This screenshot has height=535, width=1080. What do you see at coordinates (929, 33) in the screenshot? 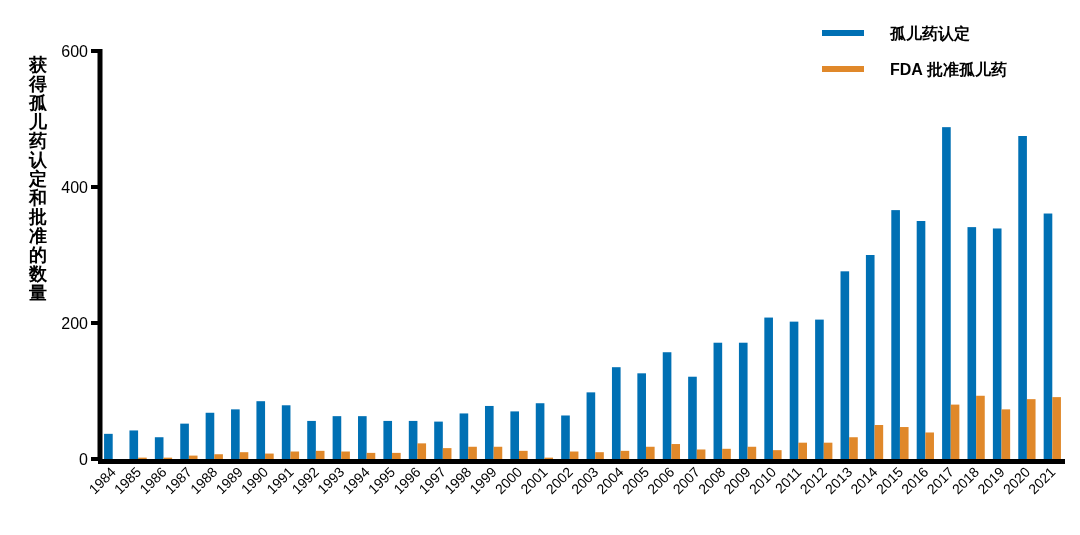
I see `legend-label: 孤儿药认定` at bounding box center [929, 33].